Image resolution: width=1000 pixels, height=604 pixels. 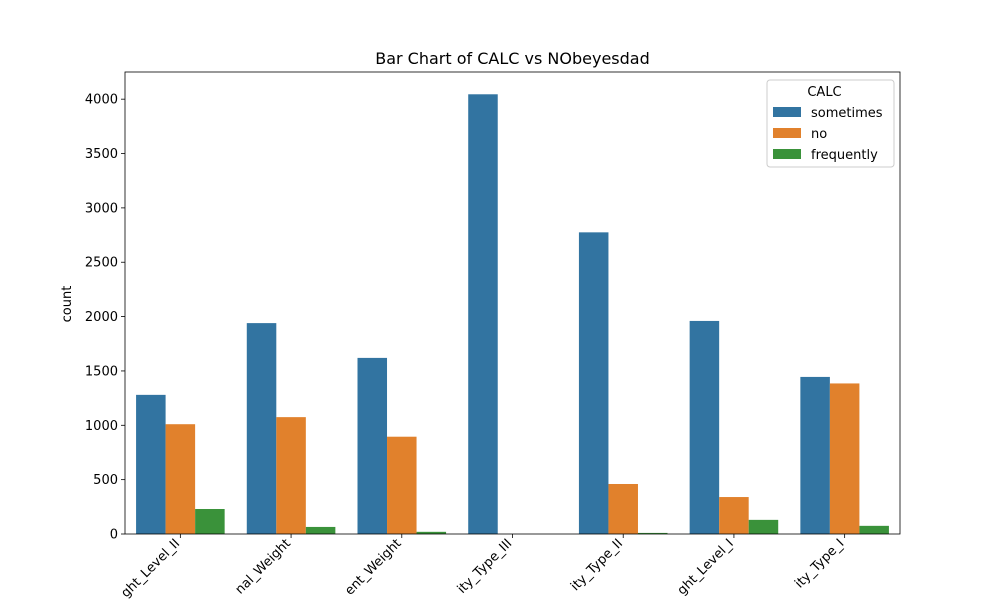 What do you see at coordinates (114, 535) in the screenshot?
I see `y-tick-label: 0` at bounding box center [114, 535].